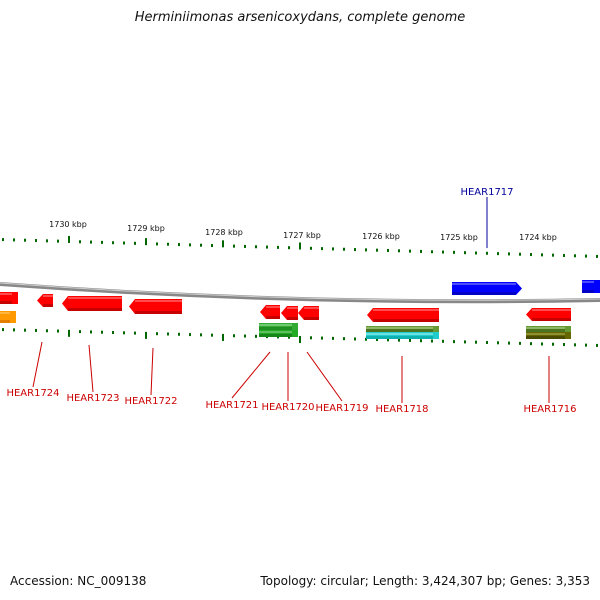  Describe the element at coordinates (231, 405) in the screenshot. I see `gene-label: HEAR1721` at that location.